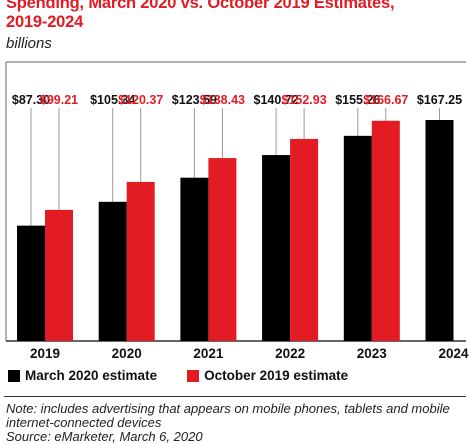  I want to click on legend-item-october: October 2019 estimate, so click(267, 375).